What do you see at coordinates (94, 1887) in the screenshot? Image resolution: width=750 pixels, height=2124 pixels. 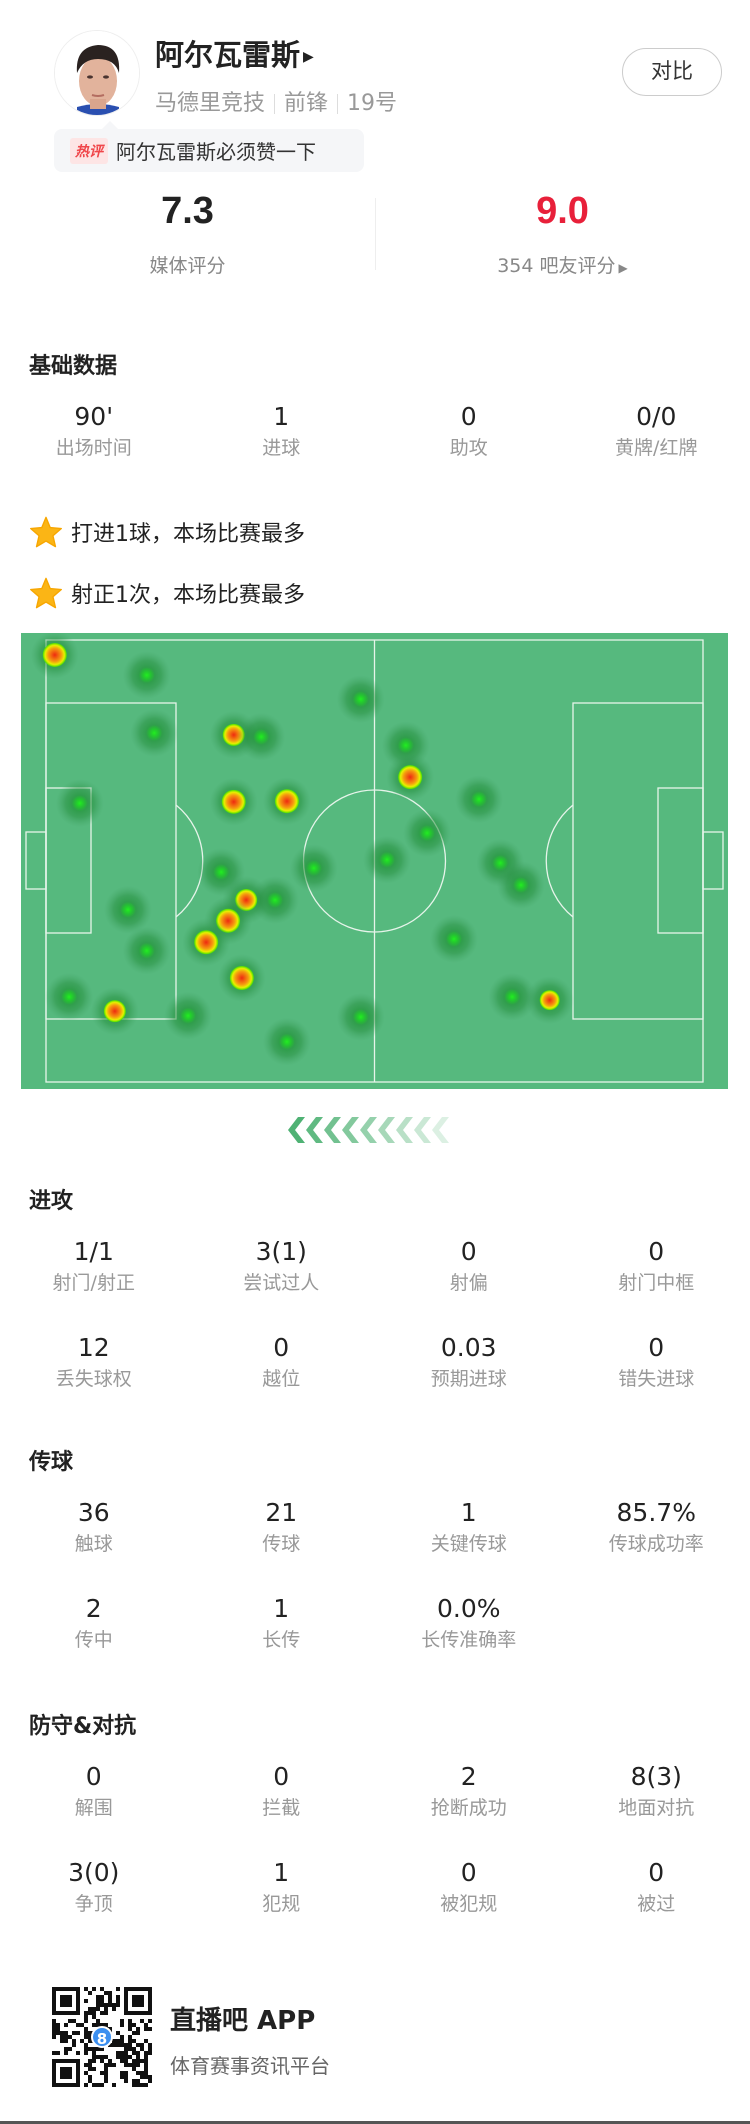 I see `stat-defense: 3(0) 争顶` at bounding box center [94, 1887].